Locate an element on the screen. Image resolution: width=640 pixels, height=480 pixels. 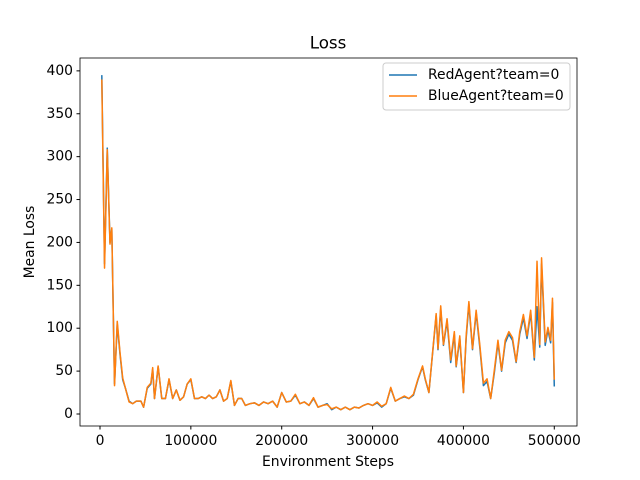
chart-title: Loss is located at coordinates (328, 43).